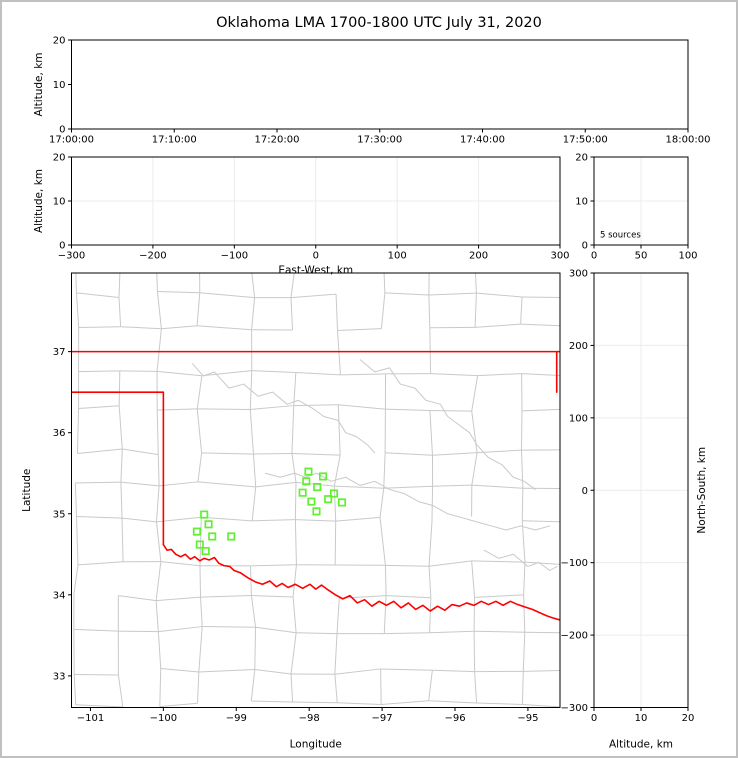 This screenshot has height=758, width=738. What do you see at coordinates (620, 236) in the screenshot?
I see `sources-annotation: 5 sources` at bounding box center [620, 236].